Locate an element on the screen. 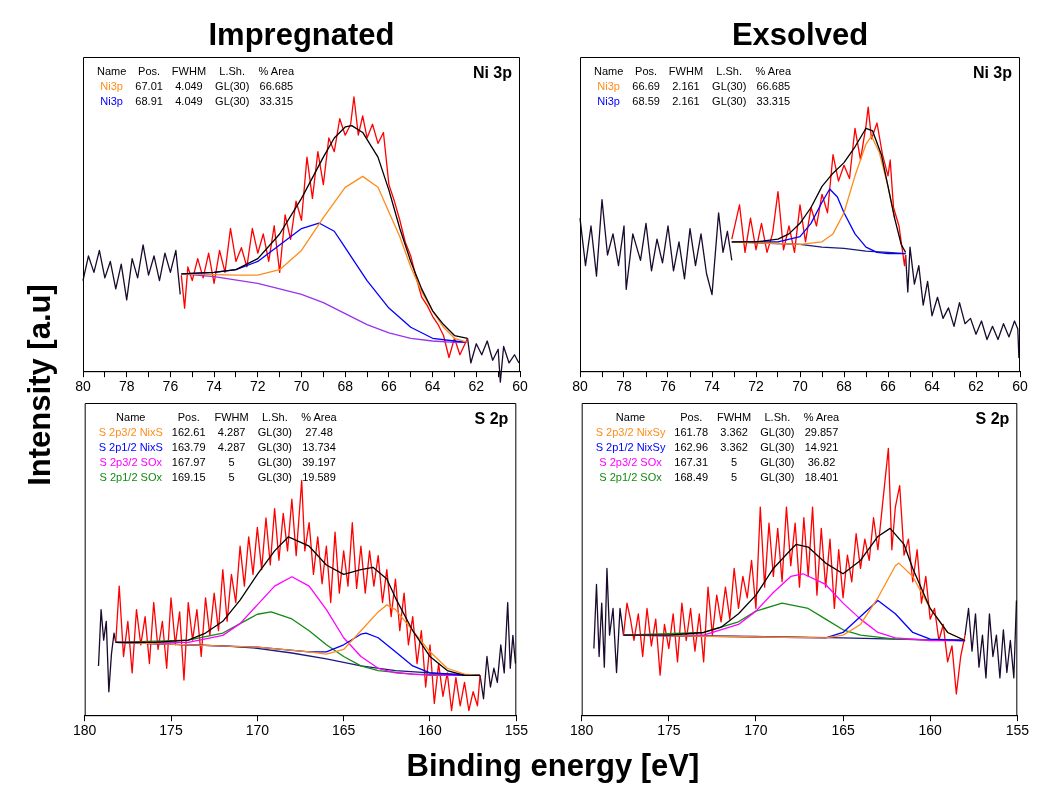 The height and width of the screenshot is (797, 1043). y-axis-title: Intensity [a.u] is located at coordinates (39, 385).